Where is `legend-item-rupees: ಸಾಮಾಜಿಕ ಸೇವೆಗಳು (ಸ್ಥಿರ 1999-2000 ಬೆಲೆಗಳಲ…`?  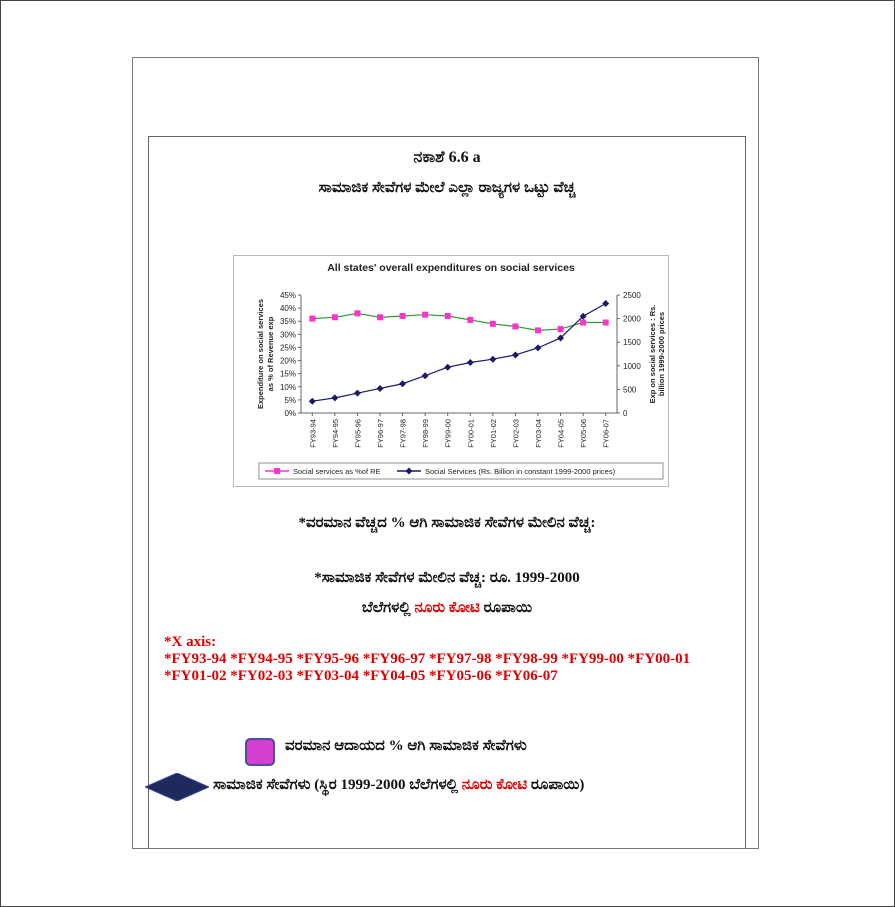 legend-item-rupees: ಸಾಮಾಜಿಕ ಸೇವೆಗಳು (ಸ್ಥಿರ 1999-2000 ಬೆಲೆಗಳಲ… is located at coordinates (398, 785).